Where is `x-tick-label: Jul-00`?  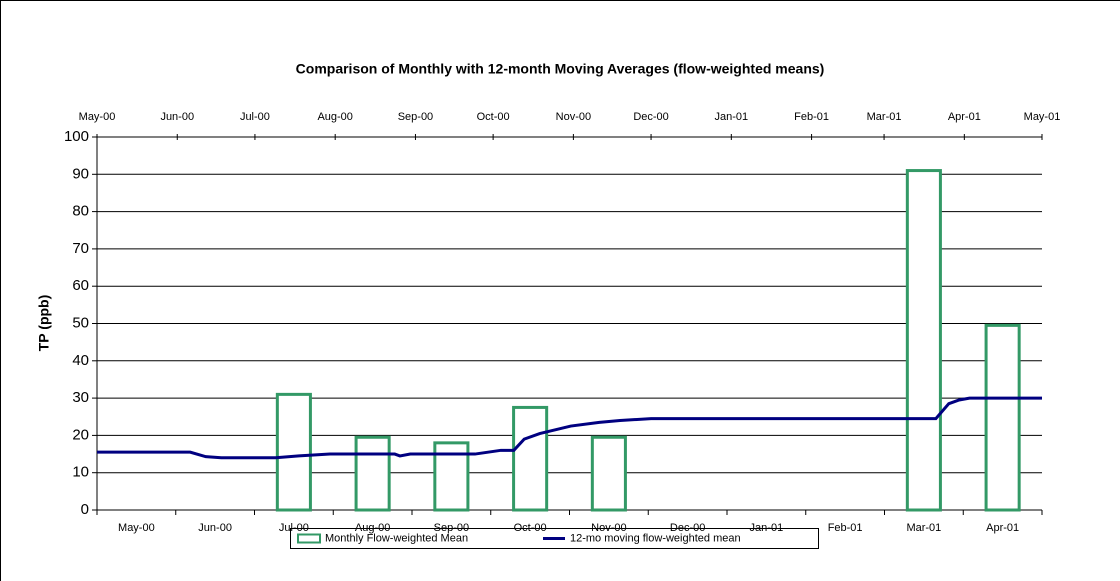 x-tick-label: Jul-00 is located at coordinates (294, 528).